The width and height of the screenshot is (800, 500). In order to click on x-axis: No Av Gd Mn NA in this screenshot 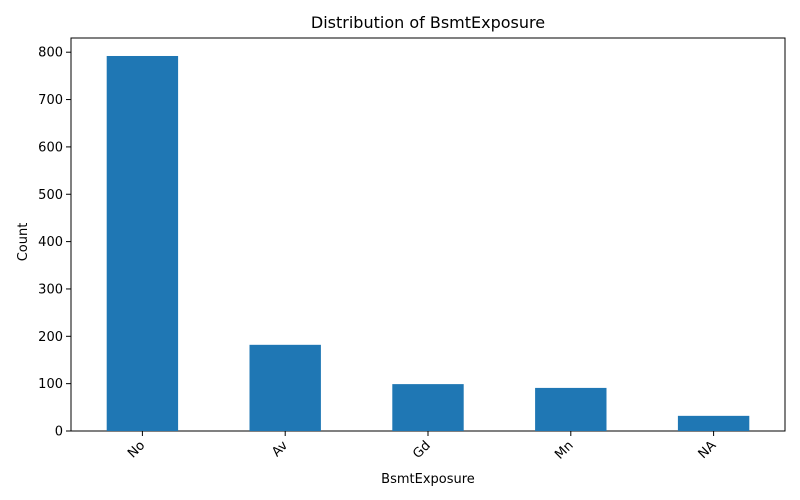, I will do `click(422, 447)`.